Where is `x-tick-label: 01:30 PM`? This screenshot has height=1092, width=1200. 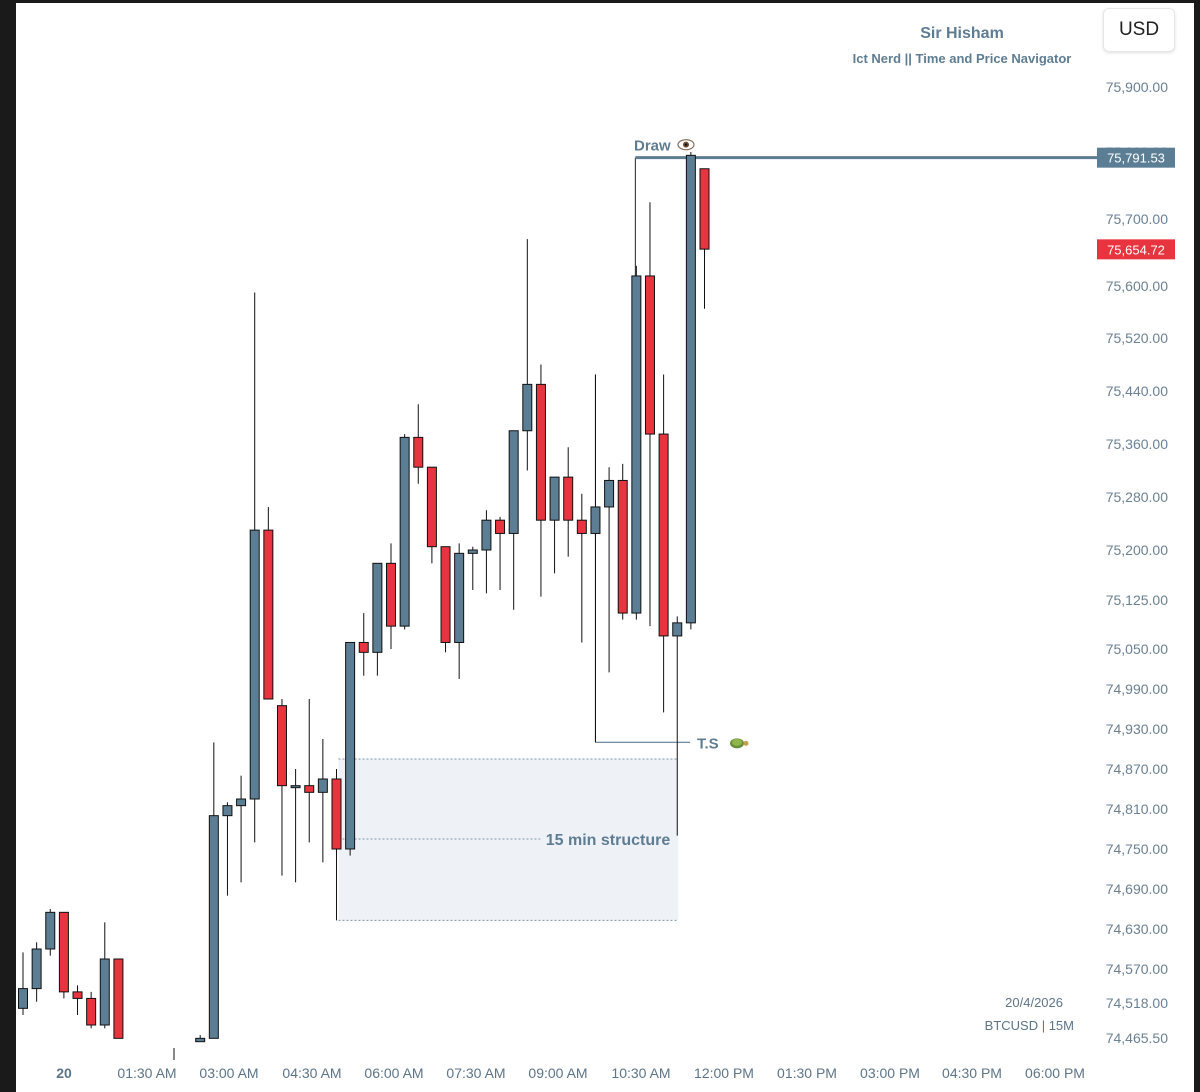 x-tick-label: 01:30 PM is located at coordinates (807, 1073).